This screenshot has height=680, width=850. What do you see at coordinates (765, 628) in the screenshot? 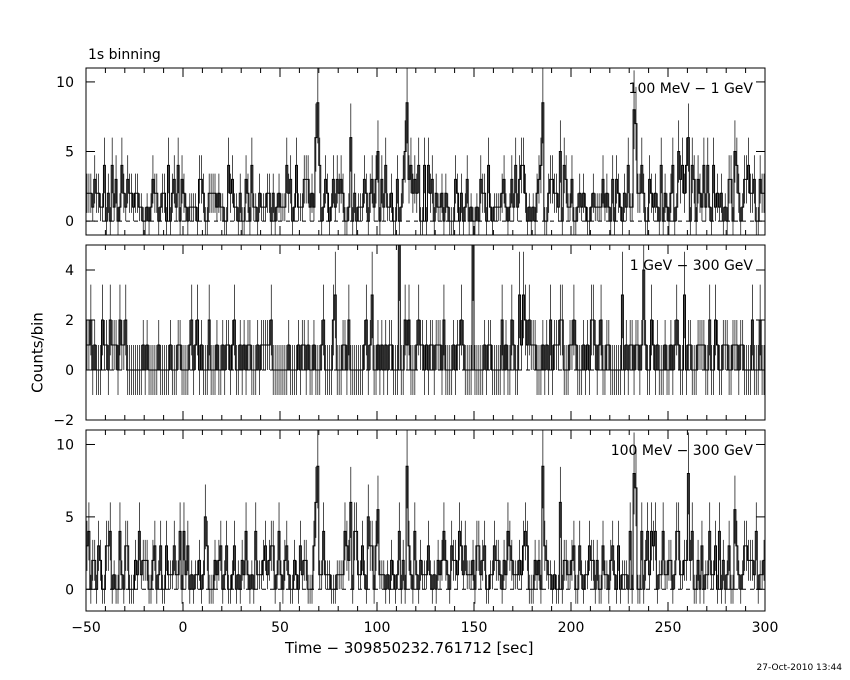
I see `x-tick-label: 300` at bounding box center [765, 628].